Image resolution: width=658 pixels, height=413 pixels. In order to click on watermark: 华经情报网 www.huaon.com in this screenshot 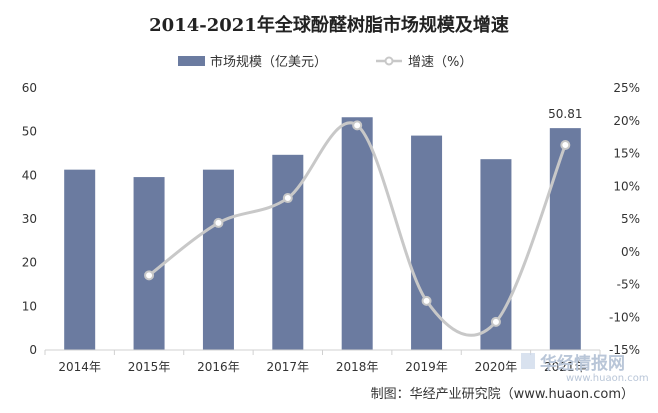, I will do `click(585, 368)`.